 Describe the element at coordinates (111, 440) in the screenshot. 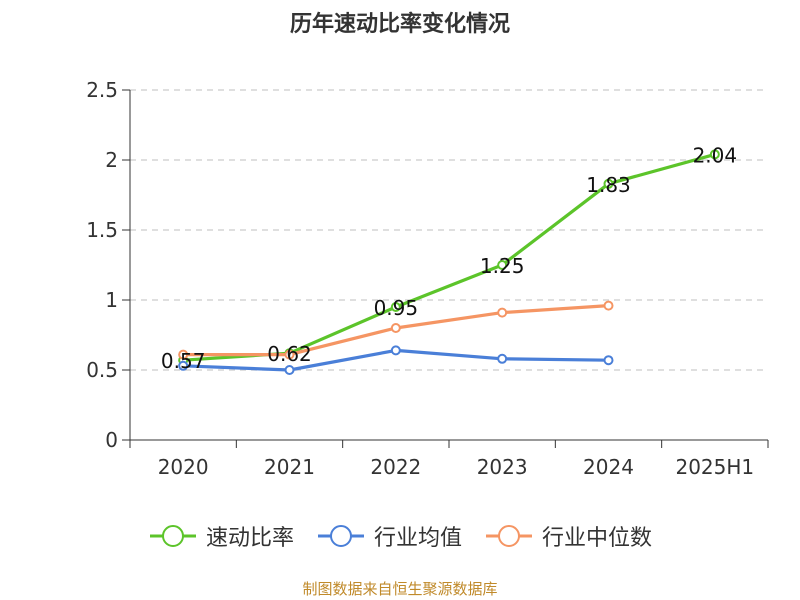

I see `y-tick-label: 0` at that location.